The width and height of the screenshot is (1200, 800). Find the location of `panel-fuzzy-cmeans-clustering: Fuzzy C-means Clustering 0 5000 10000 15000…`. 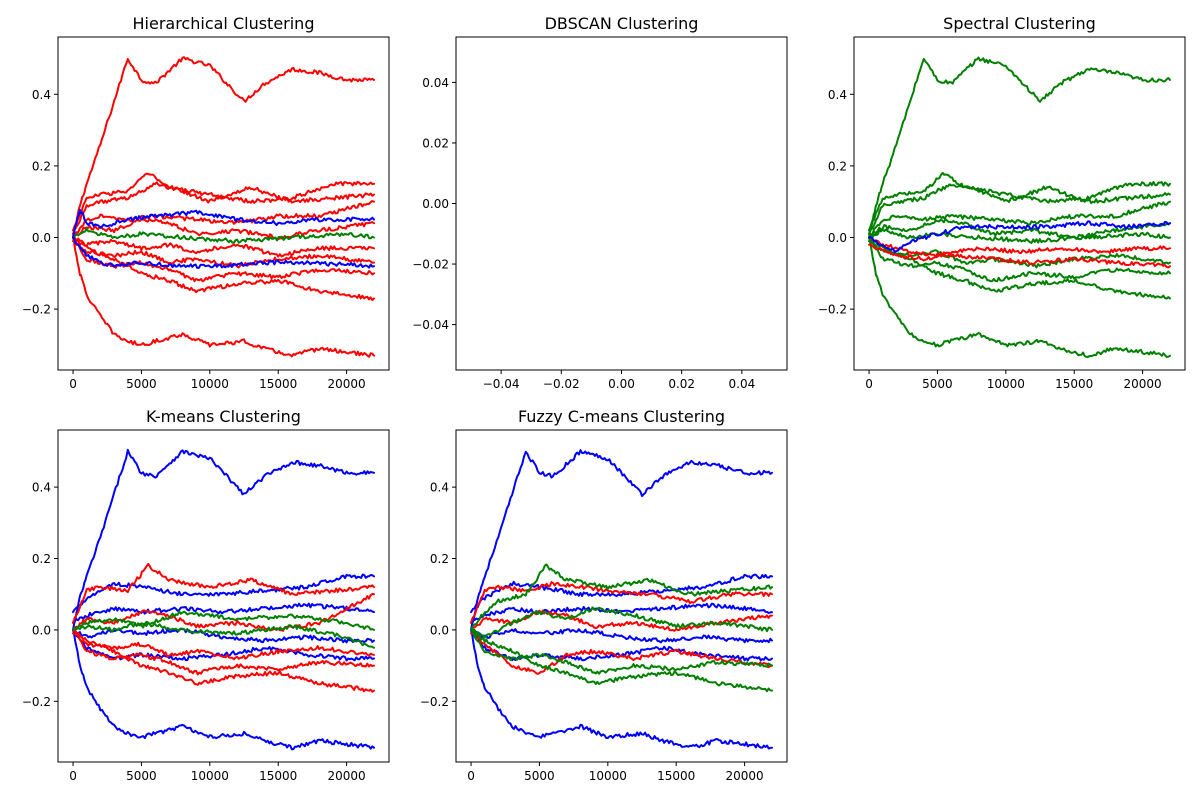

panel-fuzzy-cmeans-clustering: Fuzzy C-means Clustering 0 5000 10000 15000… is located at coordinates (604, 595).